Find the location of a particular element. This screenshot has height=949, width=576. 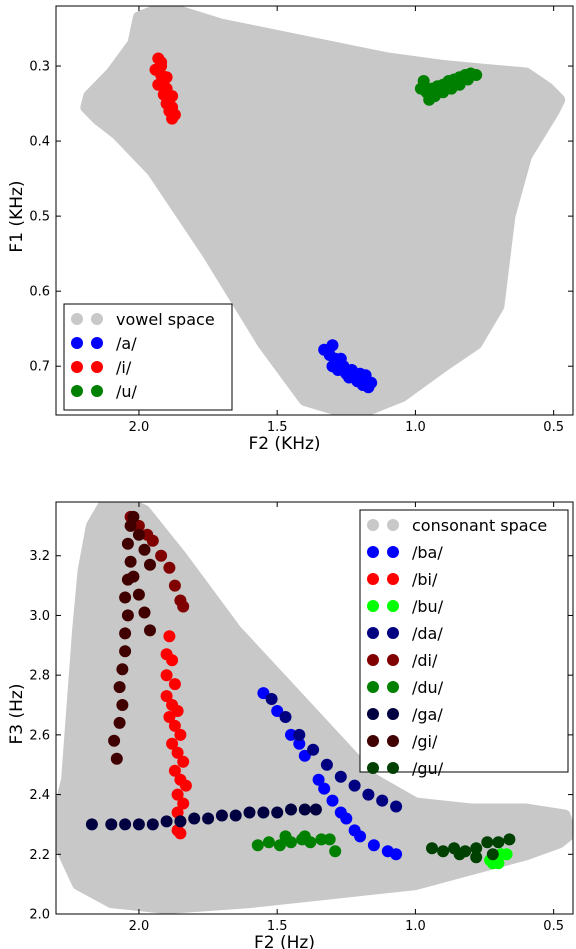

x-tick-label: 0.5 is located at coordinates (553, 427).